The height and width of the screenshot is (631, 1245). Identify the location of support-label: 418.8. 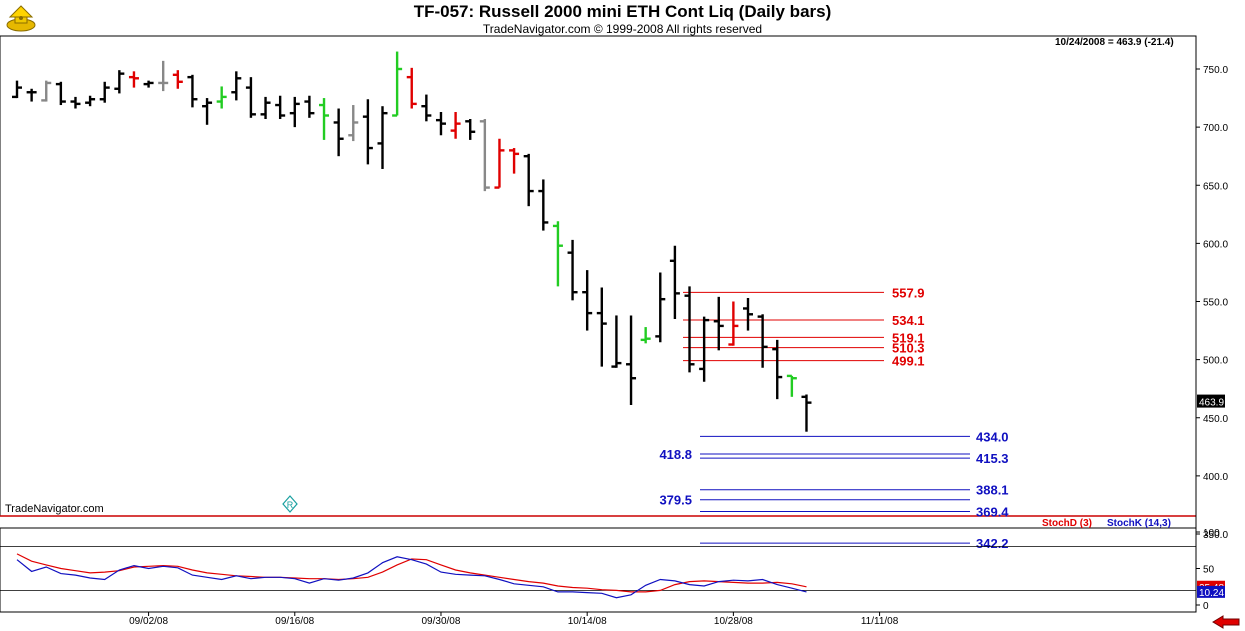
(675, 454).